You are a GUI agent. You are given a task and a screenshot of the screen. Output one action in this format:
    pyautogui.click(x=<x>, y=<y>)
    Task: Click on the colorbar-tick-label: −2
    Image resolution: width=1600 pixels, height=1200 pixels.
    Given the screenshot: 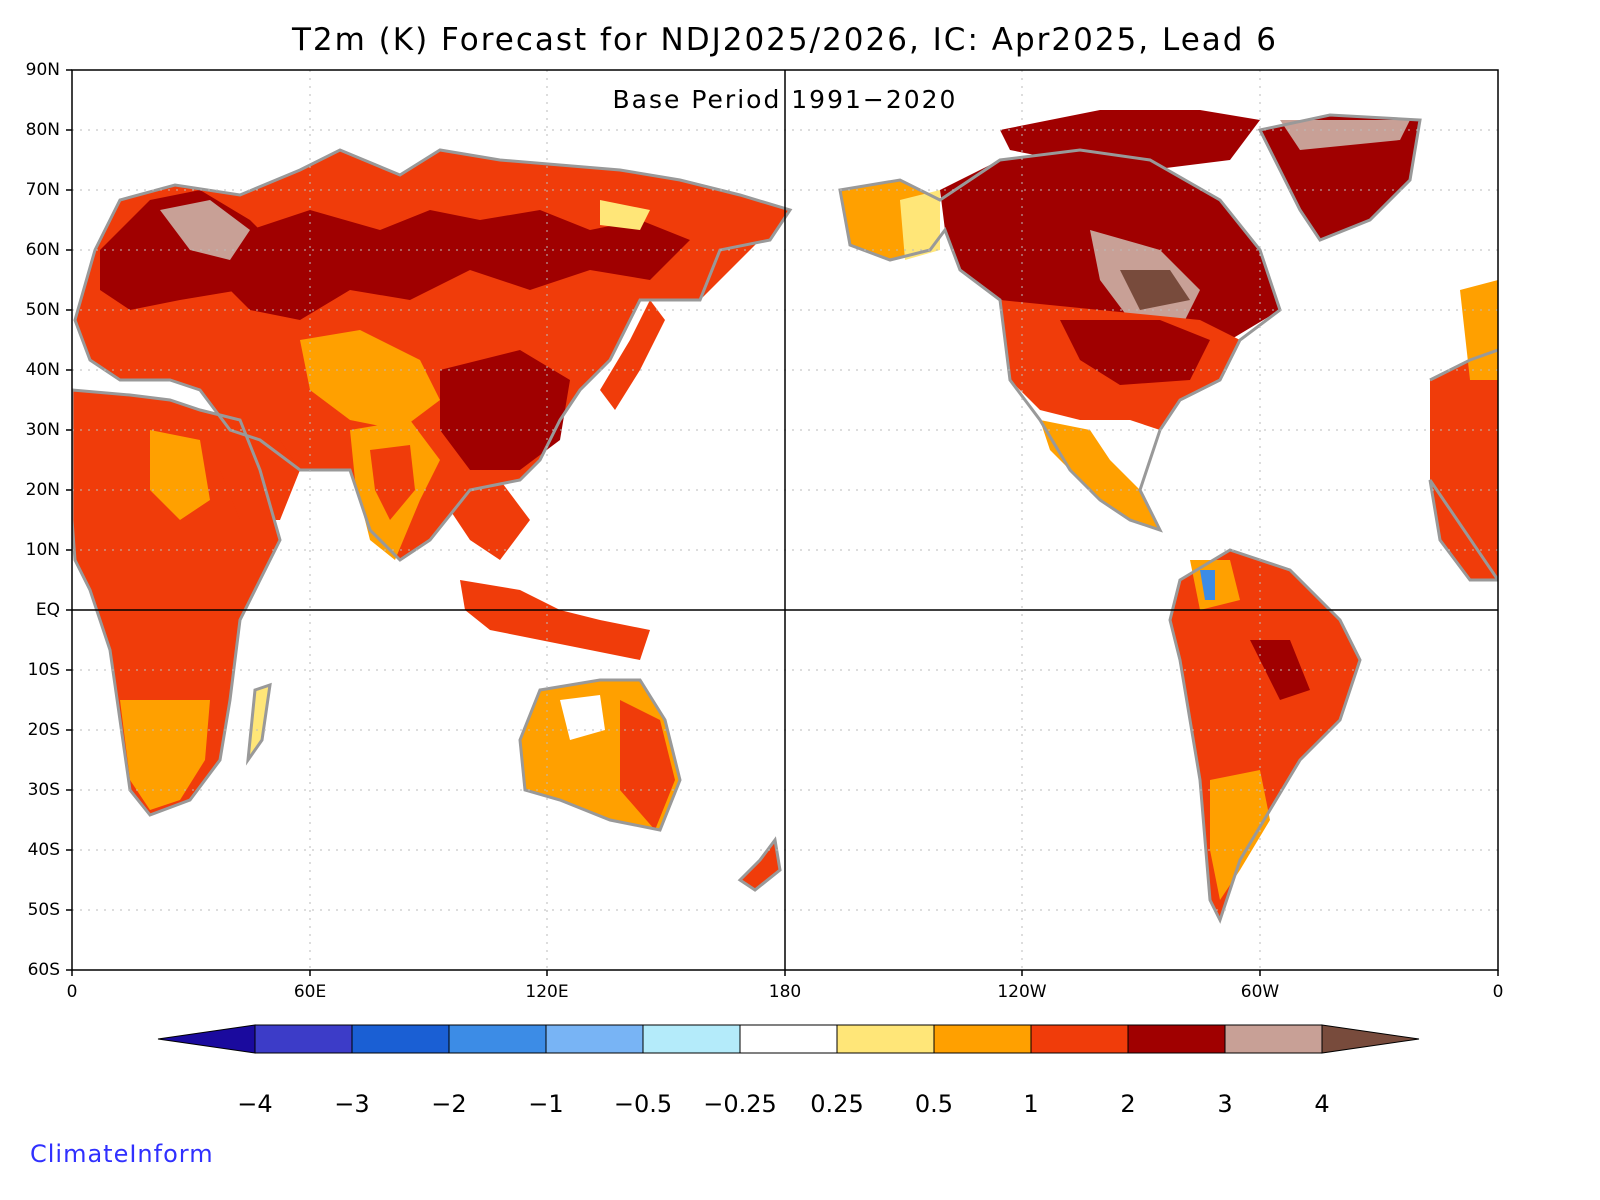 What is the action you would take?
    pyautogui.click(x=449, y=1104)
    